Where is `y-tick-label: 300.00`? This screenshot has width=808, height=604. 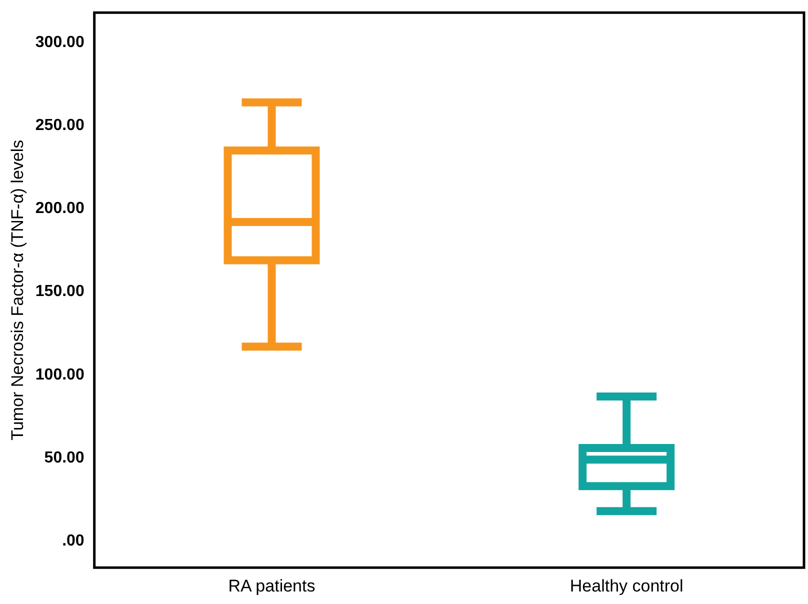 y-tick-label: 300.00 is located at coordinates (59, 42).